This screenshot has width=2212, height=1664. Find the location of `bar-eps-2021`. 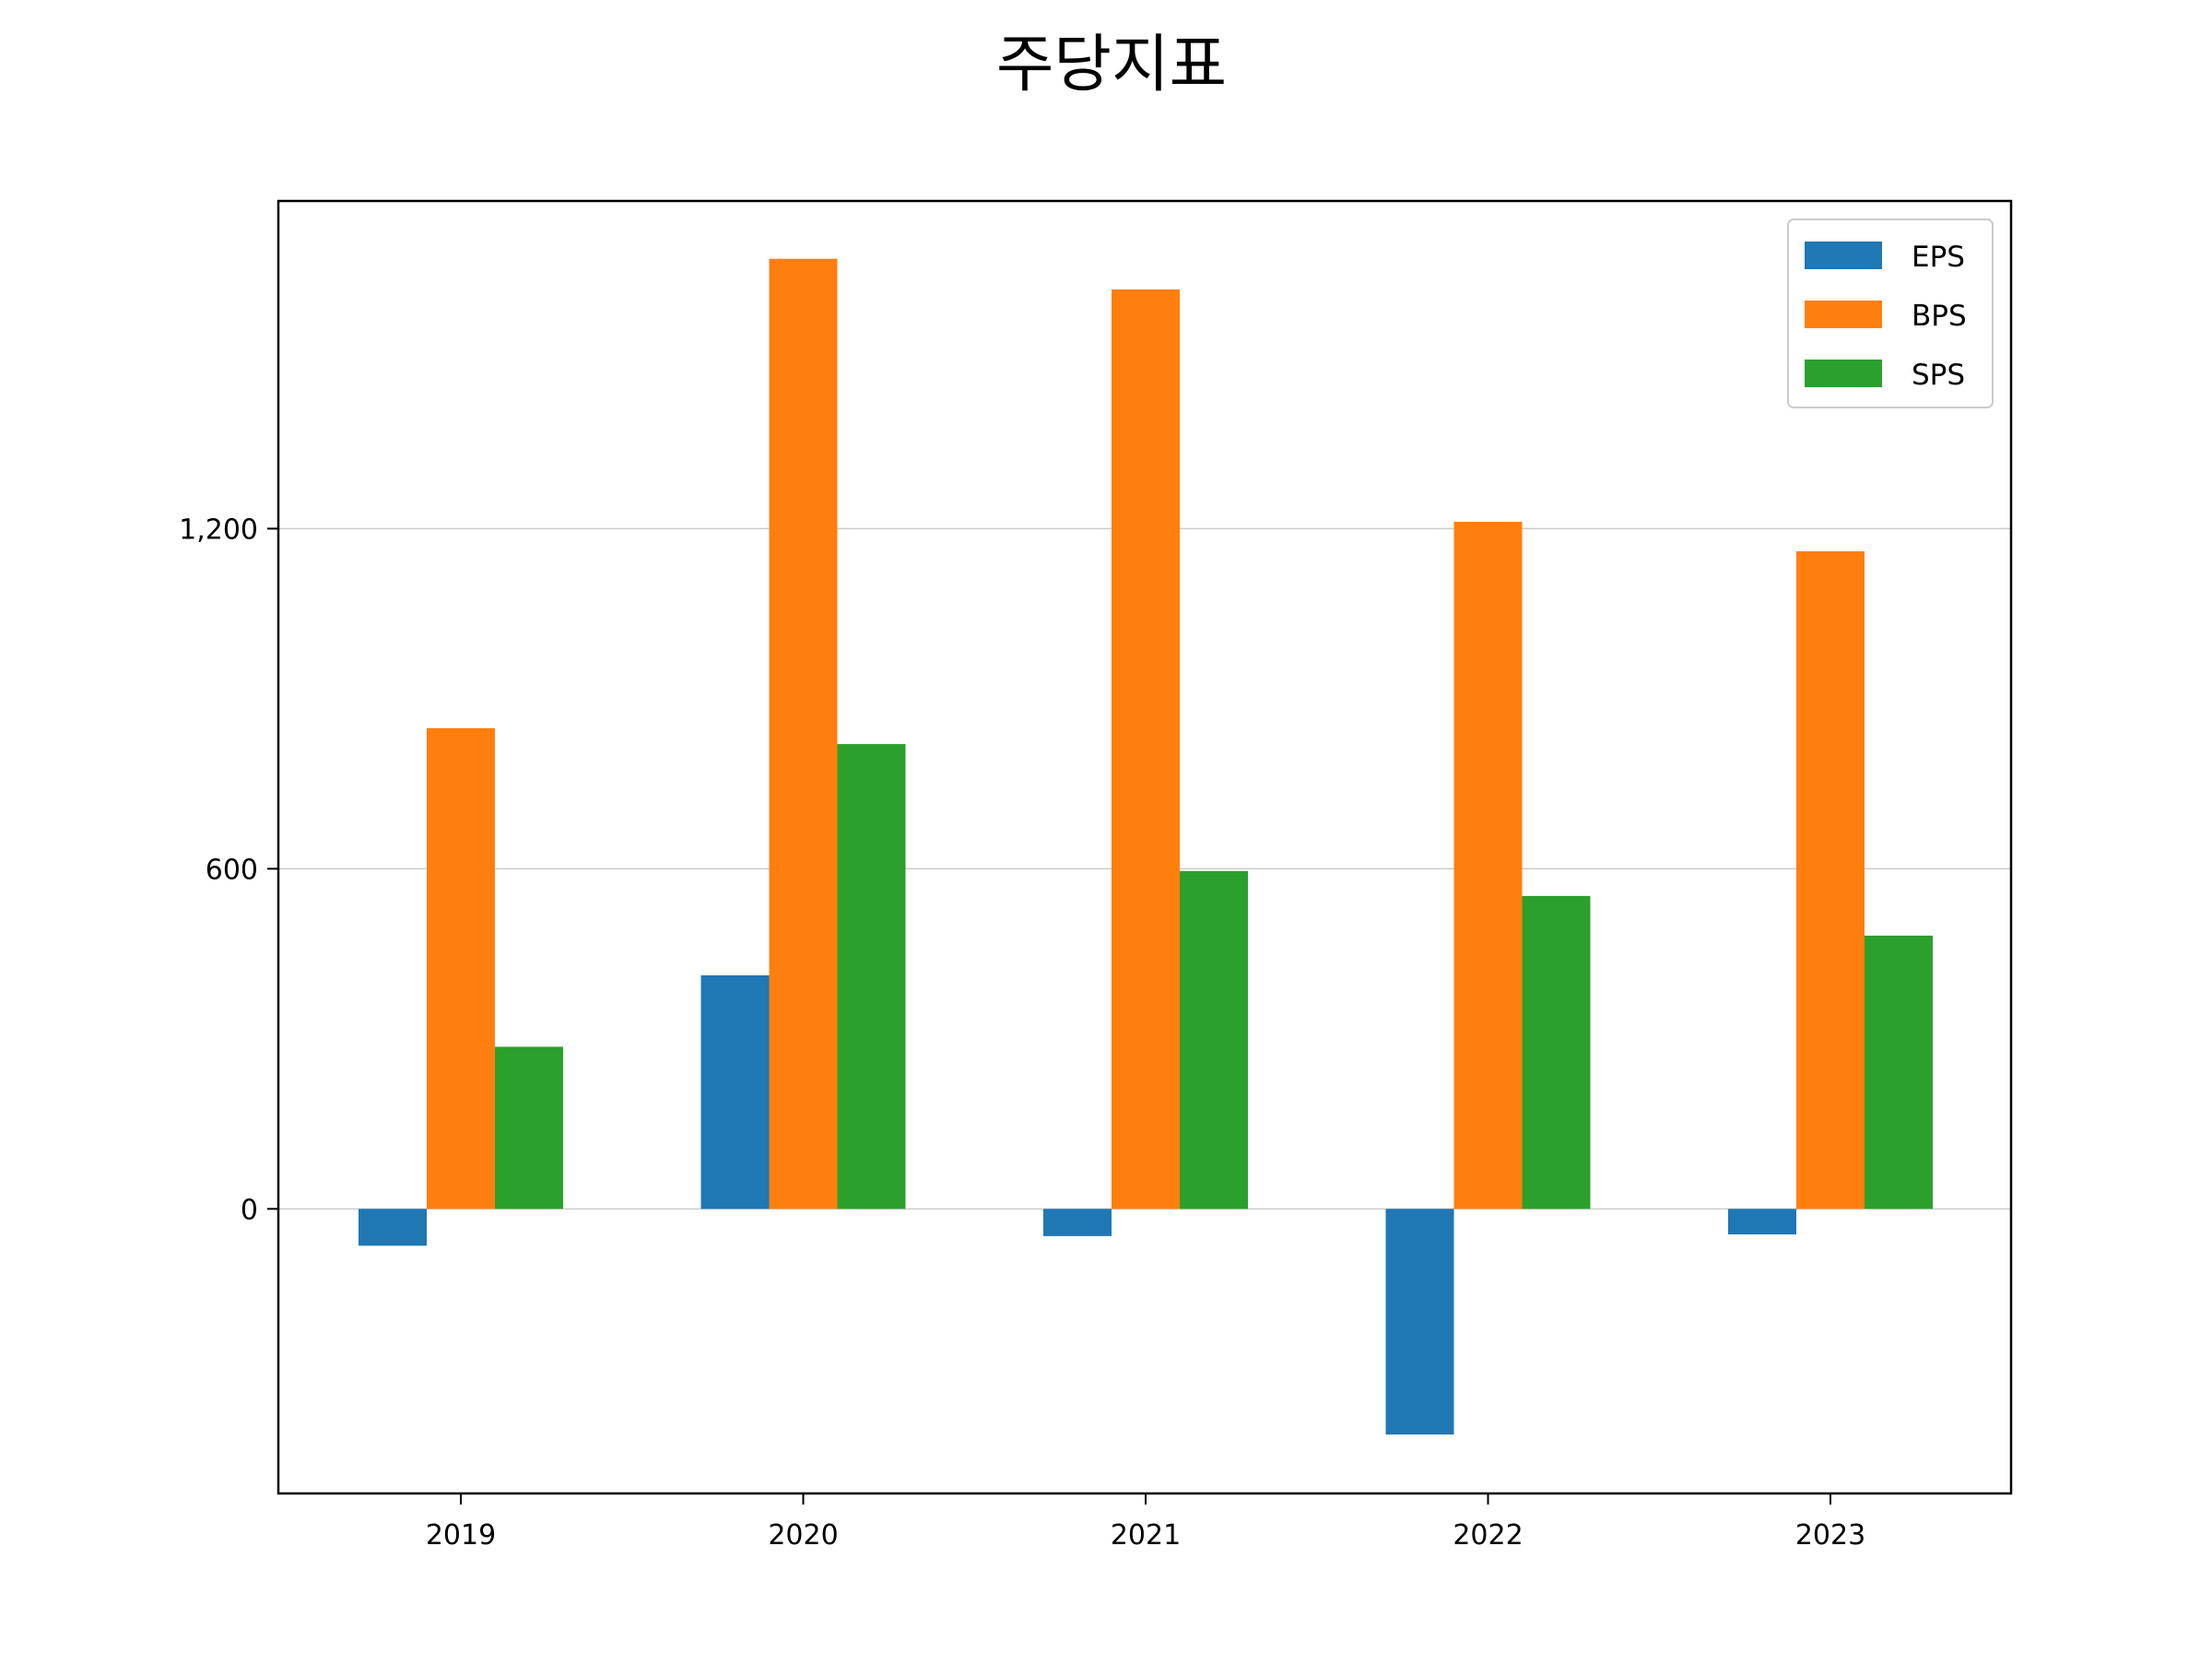

bar-eps-2021 is located at coordinates (1077, 1222).